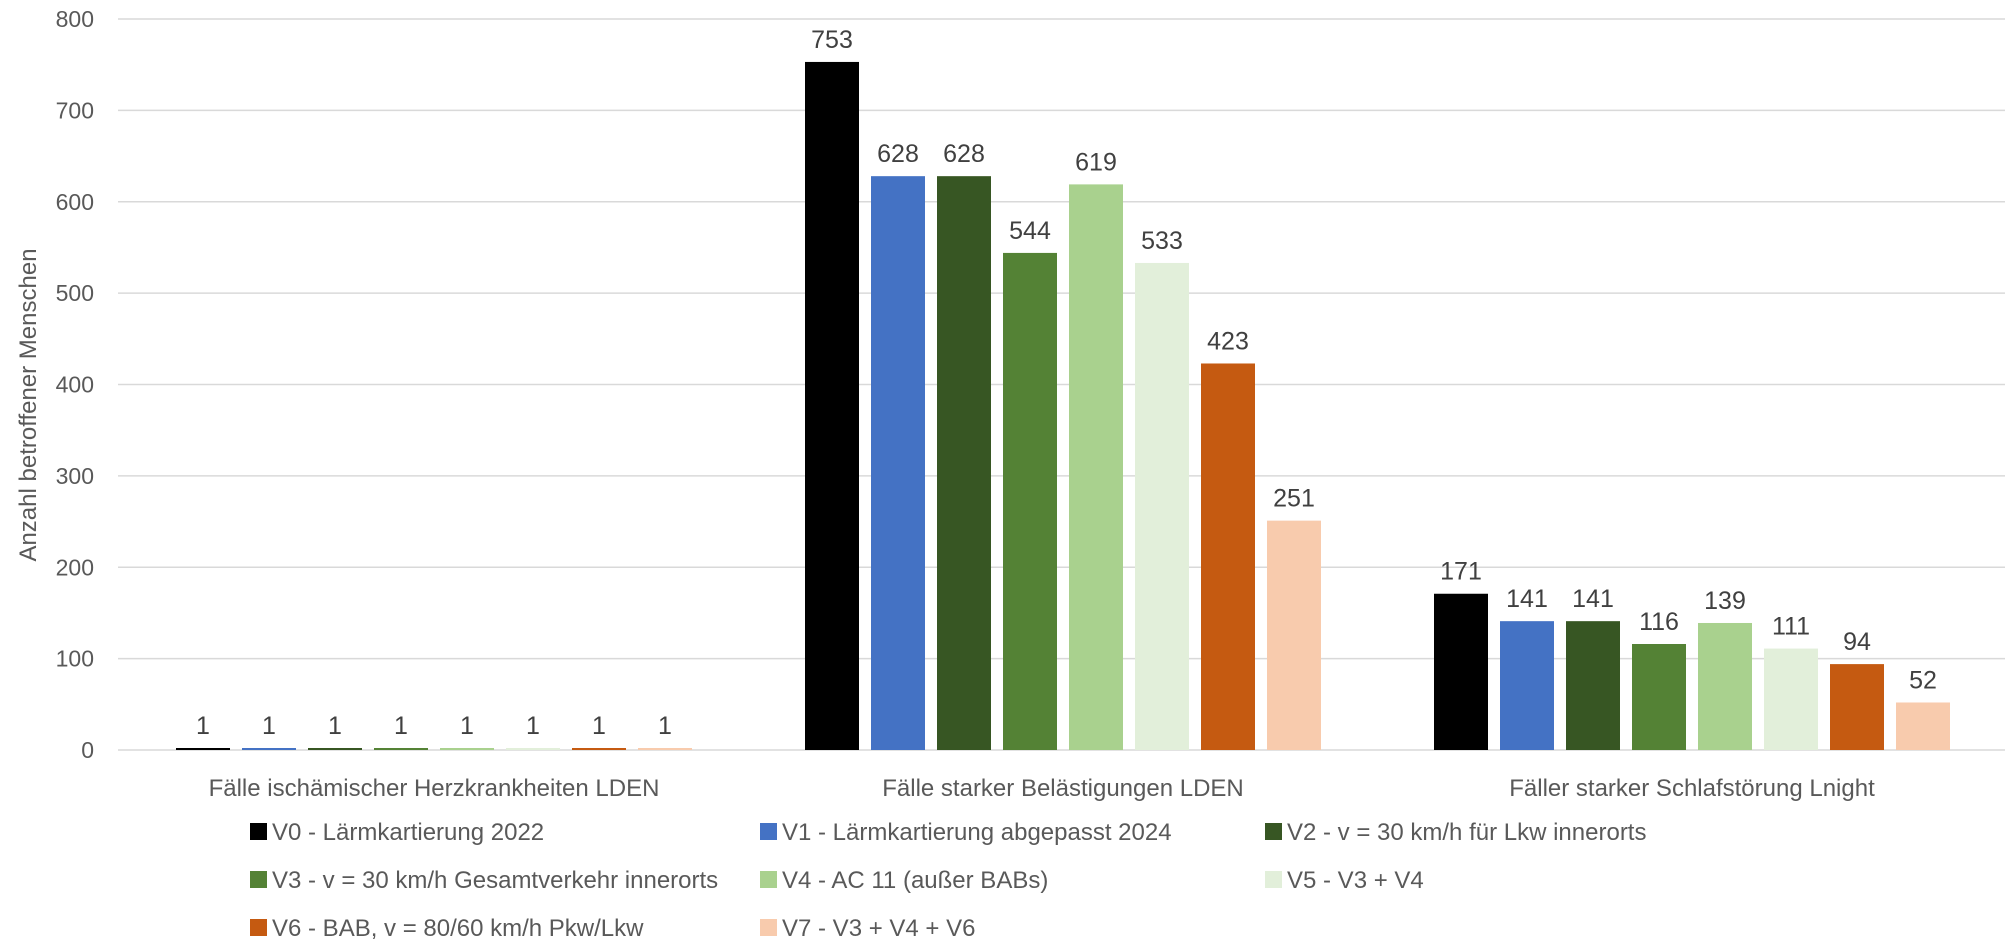 Image resolution: width=2008 pixels, height=952 pixels. Describe the element at coordinates (915, 880) in the screenshot. I see `legend-label: V4 - AC 11 (außer BABs)` at that location.